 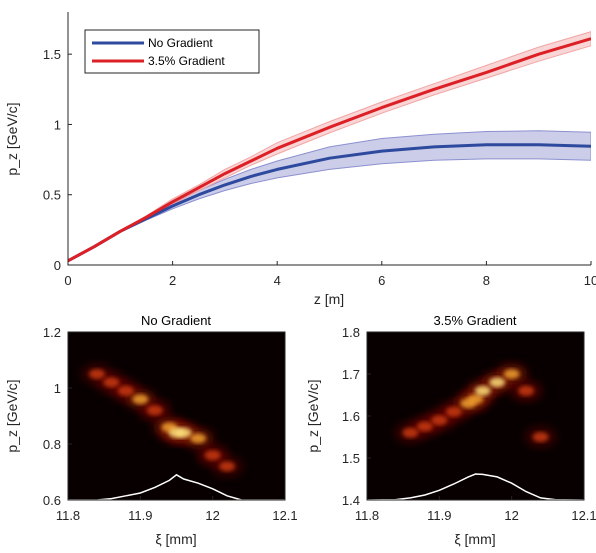 I want to click on bottom-right-x-ticks: 11.8 11.9 12 12.1, so click(x=475, y=509).